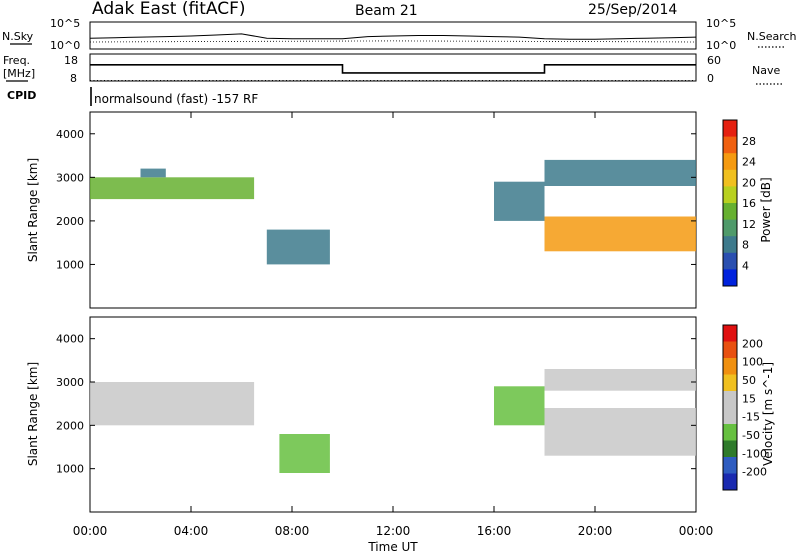 Image resolution: width=800 pixels, height=554 pixels. I want to click on frequency-panel: Freq. [MHz] 18 8 60 0 Nave, so click(392, 69).